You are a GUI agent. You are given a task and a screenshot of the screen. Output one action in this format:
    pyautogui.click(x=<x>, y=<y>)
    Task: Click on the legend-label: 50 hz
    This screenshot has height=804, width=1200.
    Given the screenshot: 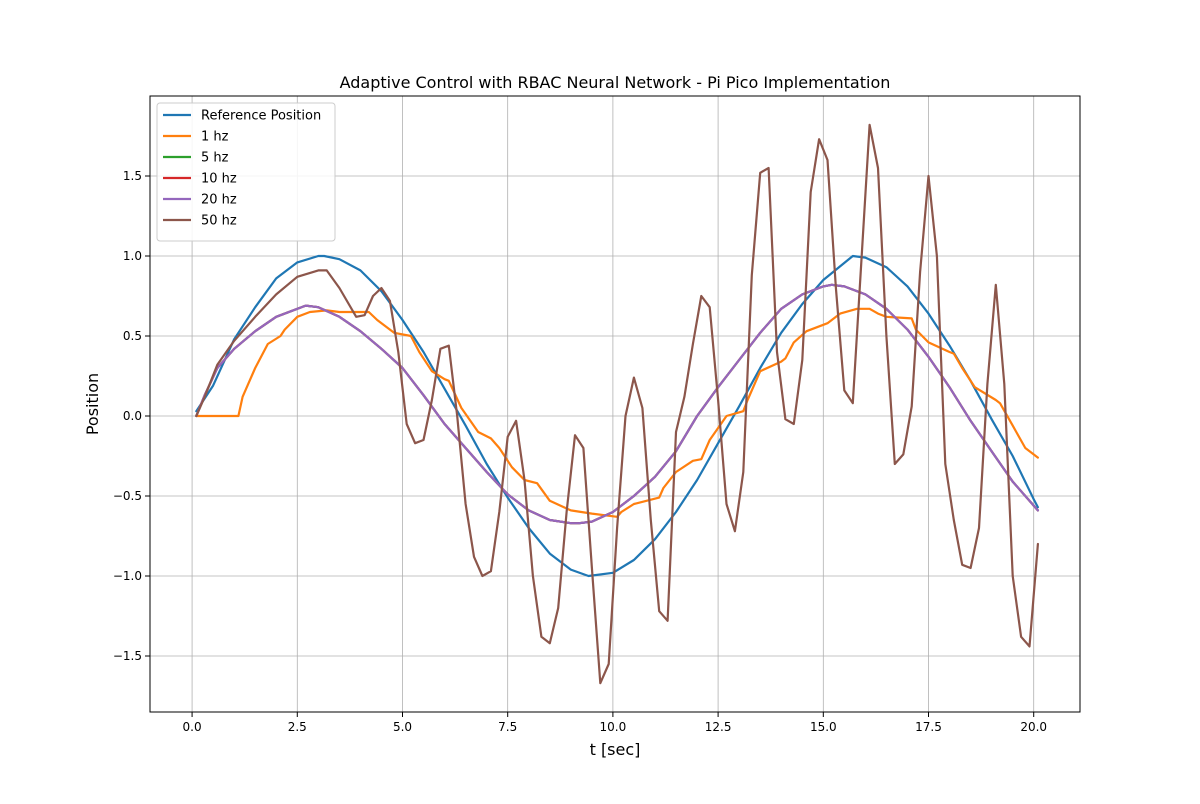 What is the action you would take?
    pyautogui.click(x=219, y=221)
    